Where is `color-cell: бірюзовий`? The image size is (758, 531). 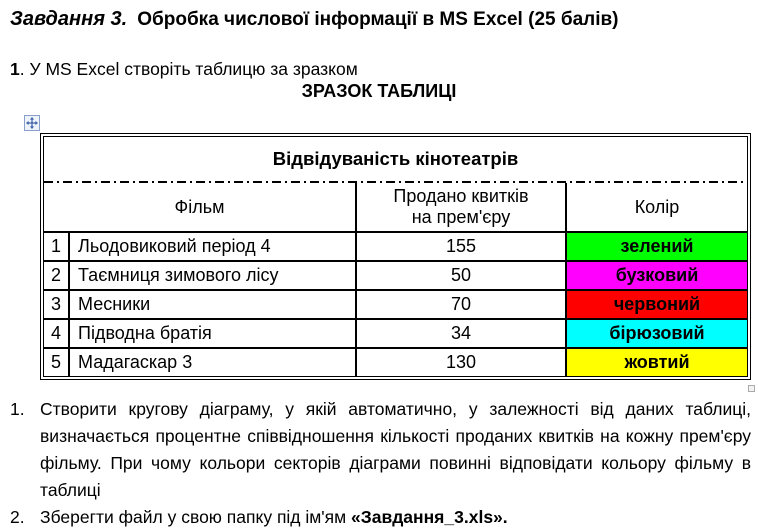 color-cell: бірюзовий is located at coordinates (657, 333).